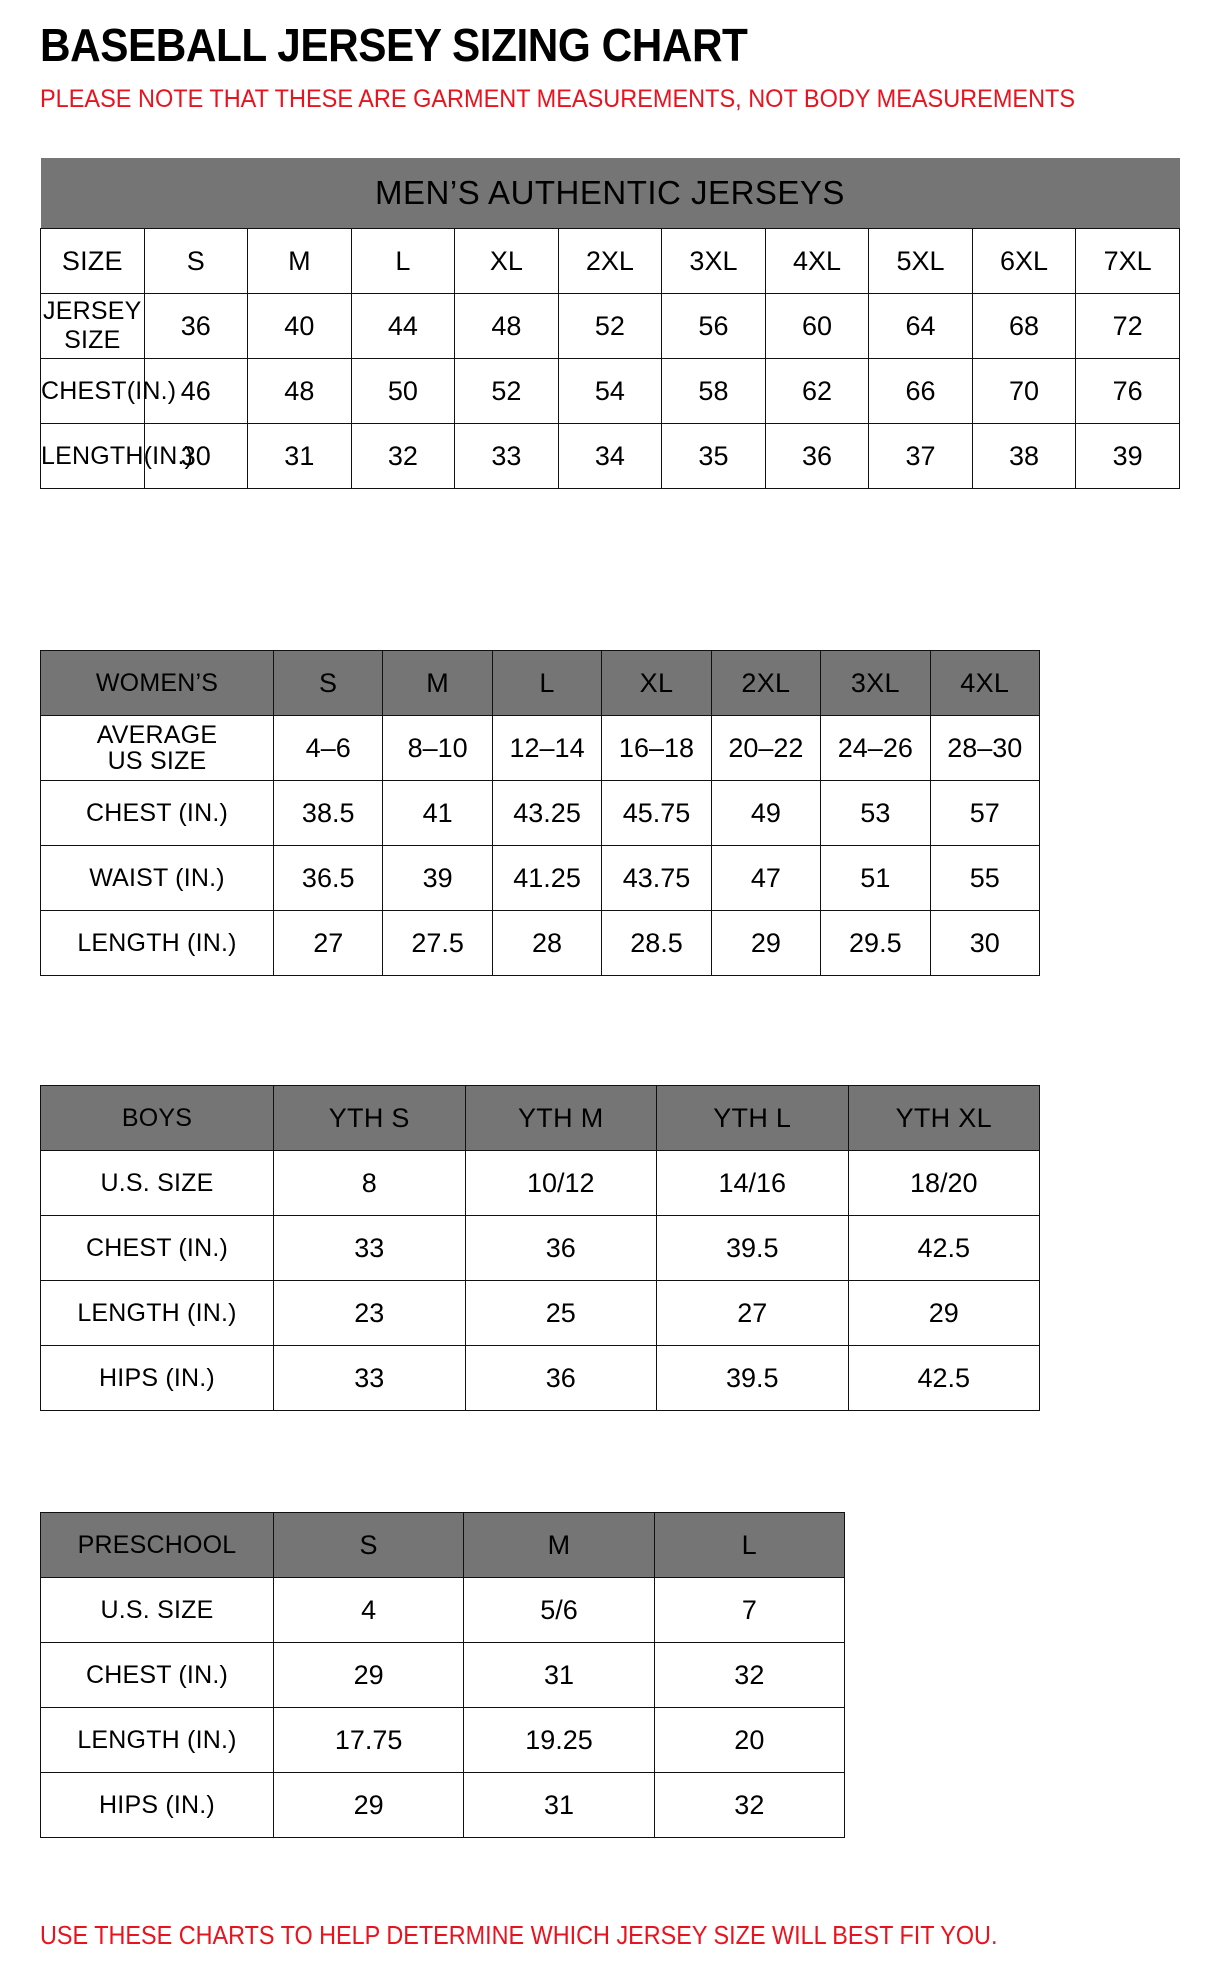 Image resolution: width=1220 pixels, height=1974 pixels. Describe the element at coordinates (749, 1545) in the screenshot. I see `preschool-col-l: L` at that location.